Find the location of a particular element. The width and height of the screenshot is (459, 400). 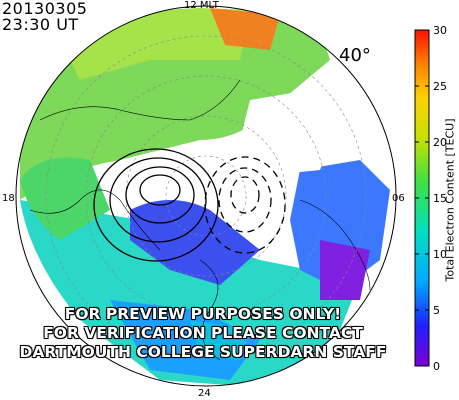

tec-region-midnight-edge is located at coordinates (220, 340).